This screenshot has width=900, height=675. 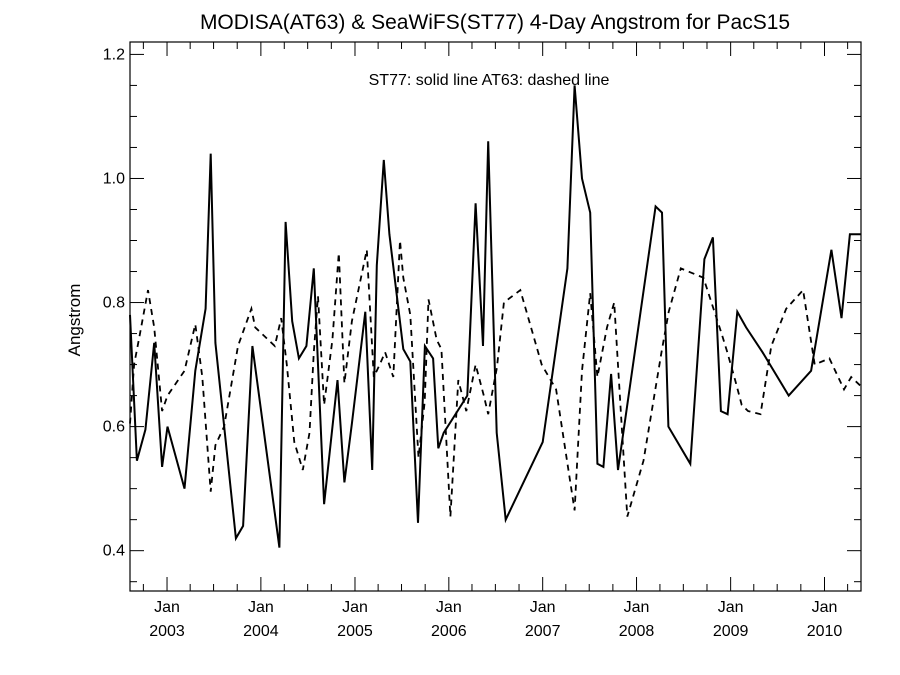 What do you see at coordinates (731, 631) in the screenshot?
I see `x-tick-label-year: 2009` at bounding box center [731, 631].